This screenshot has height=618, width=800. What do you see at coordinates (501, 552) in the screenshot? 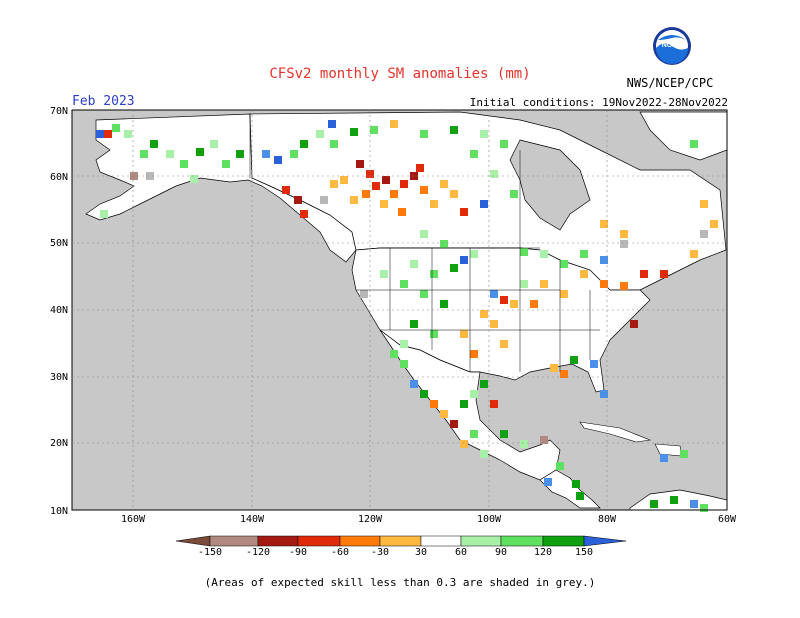
I see `colorbar-tick: 90` at bounding box center [501, 552].